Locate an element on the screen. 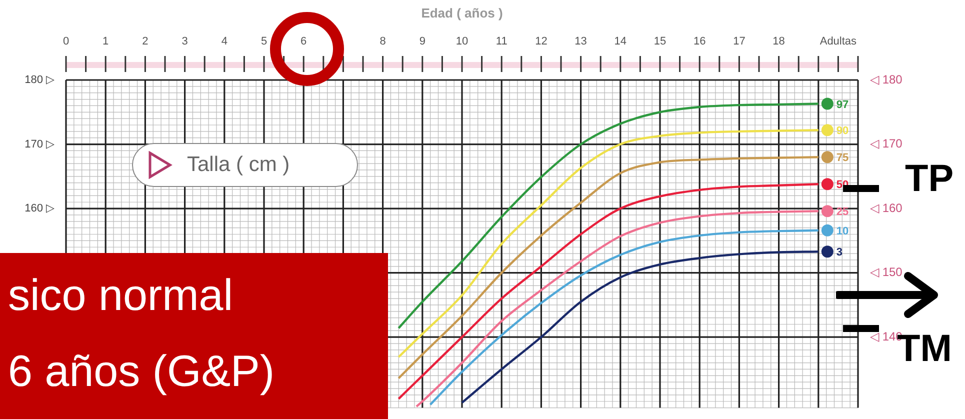 This screenshot has height=419, width=965. x-tick-label: 14 is located at coordinates (620, 41).